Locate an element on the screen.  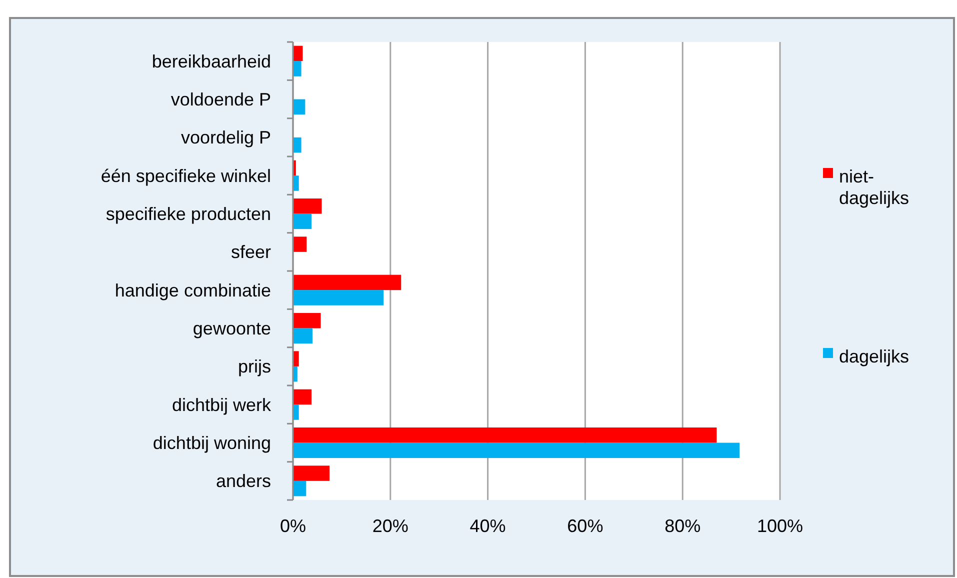
y-tick-label: anders is located at coordinates (243, 481).